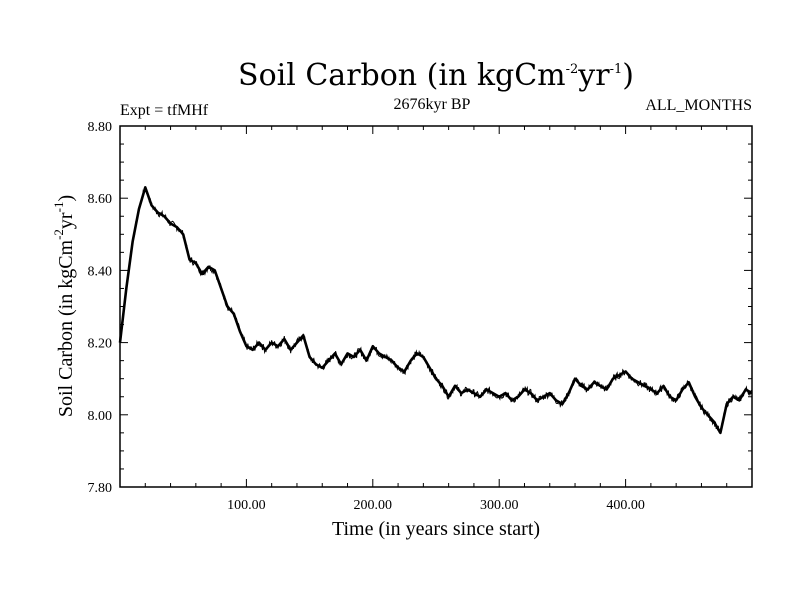  What do you see at coordinates (100, 308) in the screenshot?
I see `y-axis-tick-labels: 7.80 8.00 8.20 8.40 8.60 8.80` at bounding box center [100, 308].